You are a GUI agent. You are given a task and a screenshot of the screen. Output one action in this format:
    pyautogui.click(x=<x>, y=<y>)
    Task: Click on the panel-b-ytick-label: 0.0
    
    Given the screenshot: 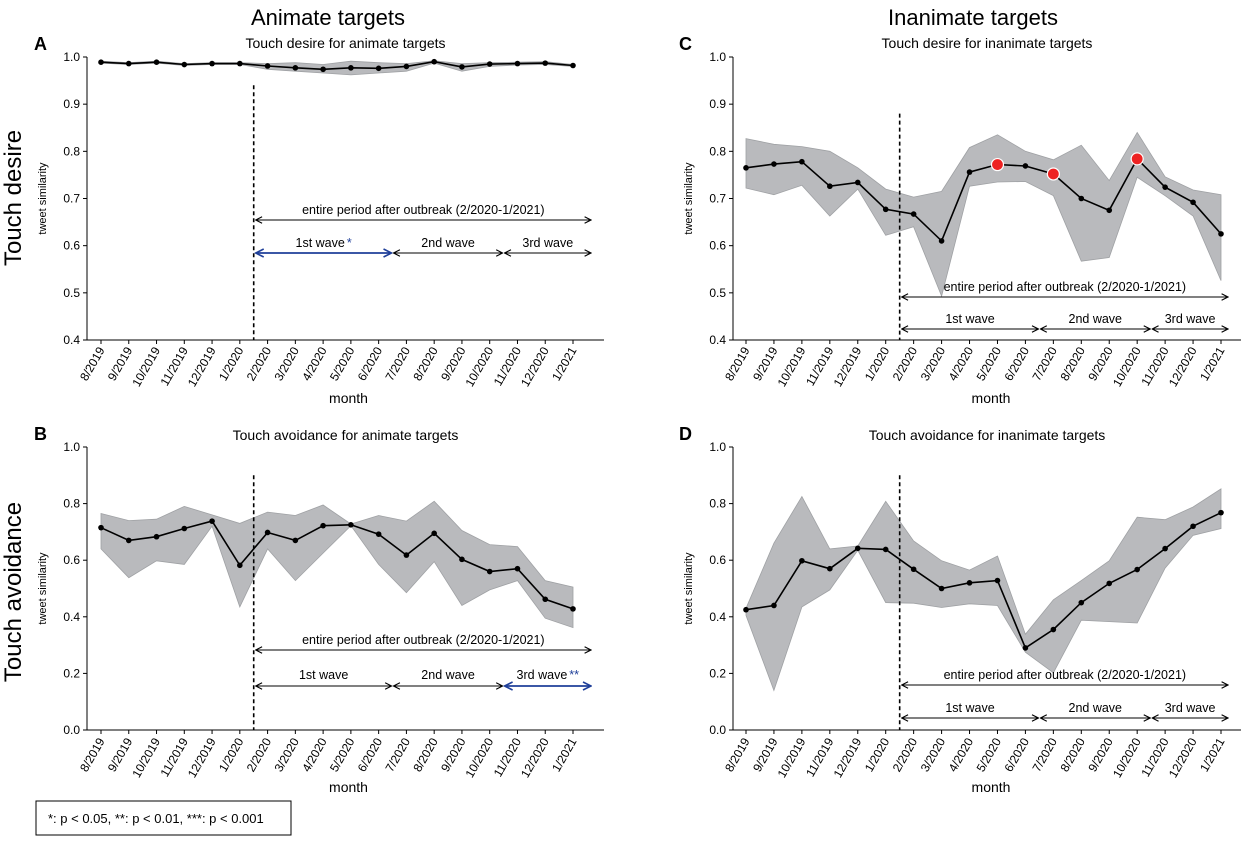 What is the action you would take?
    pyautogui.click(x=71, y=730)
    